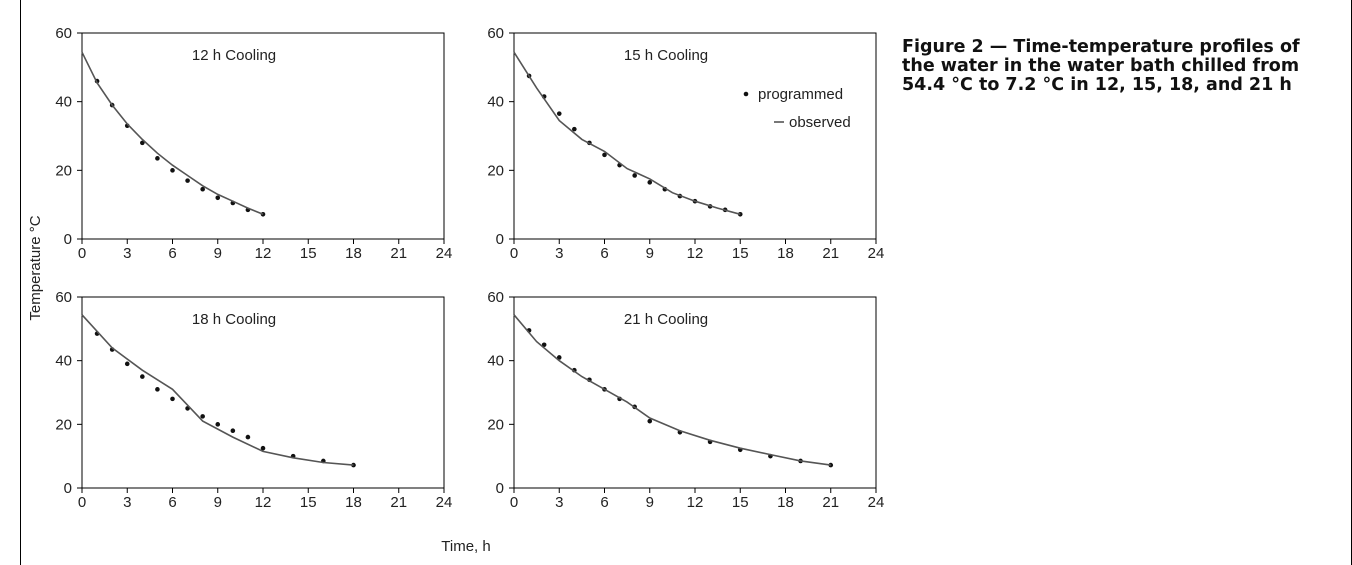  I want to click on panel-title: 12 h Cooling, so click(234, 55).